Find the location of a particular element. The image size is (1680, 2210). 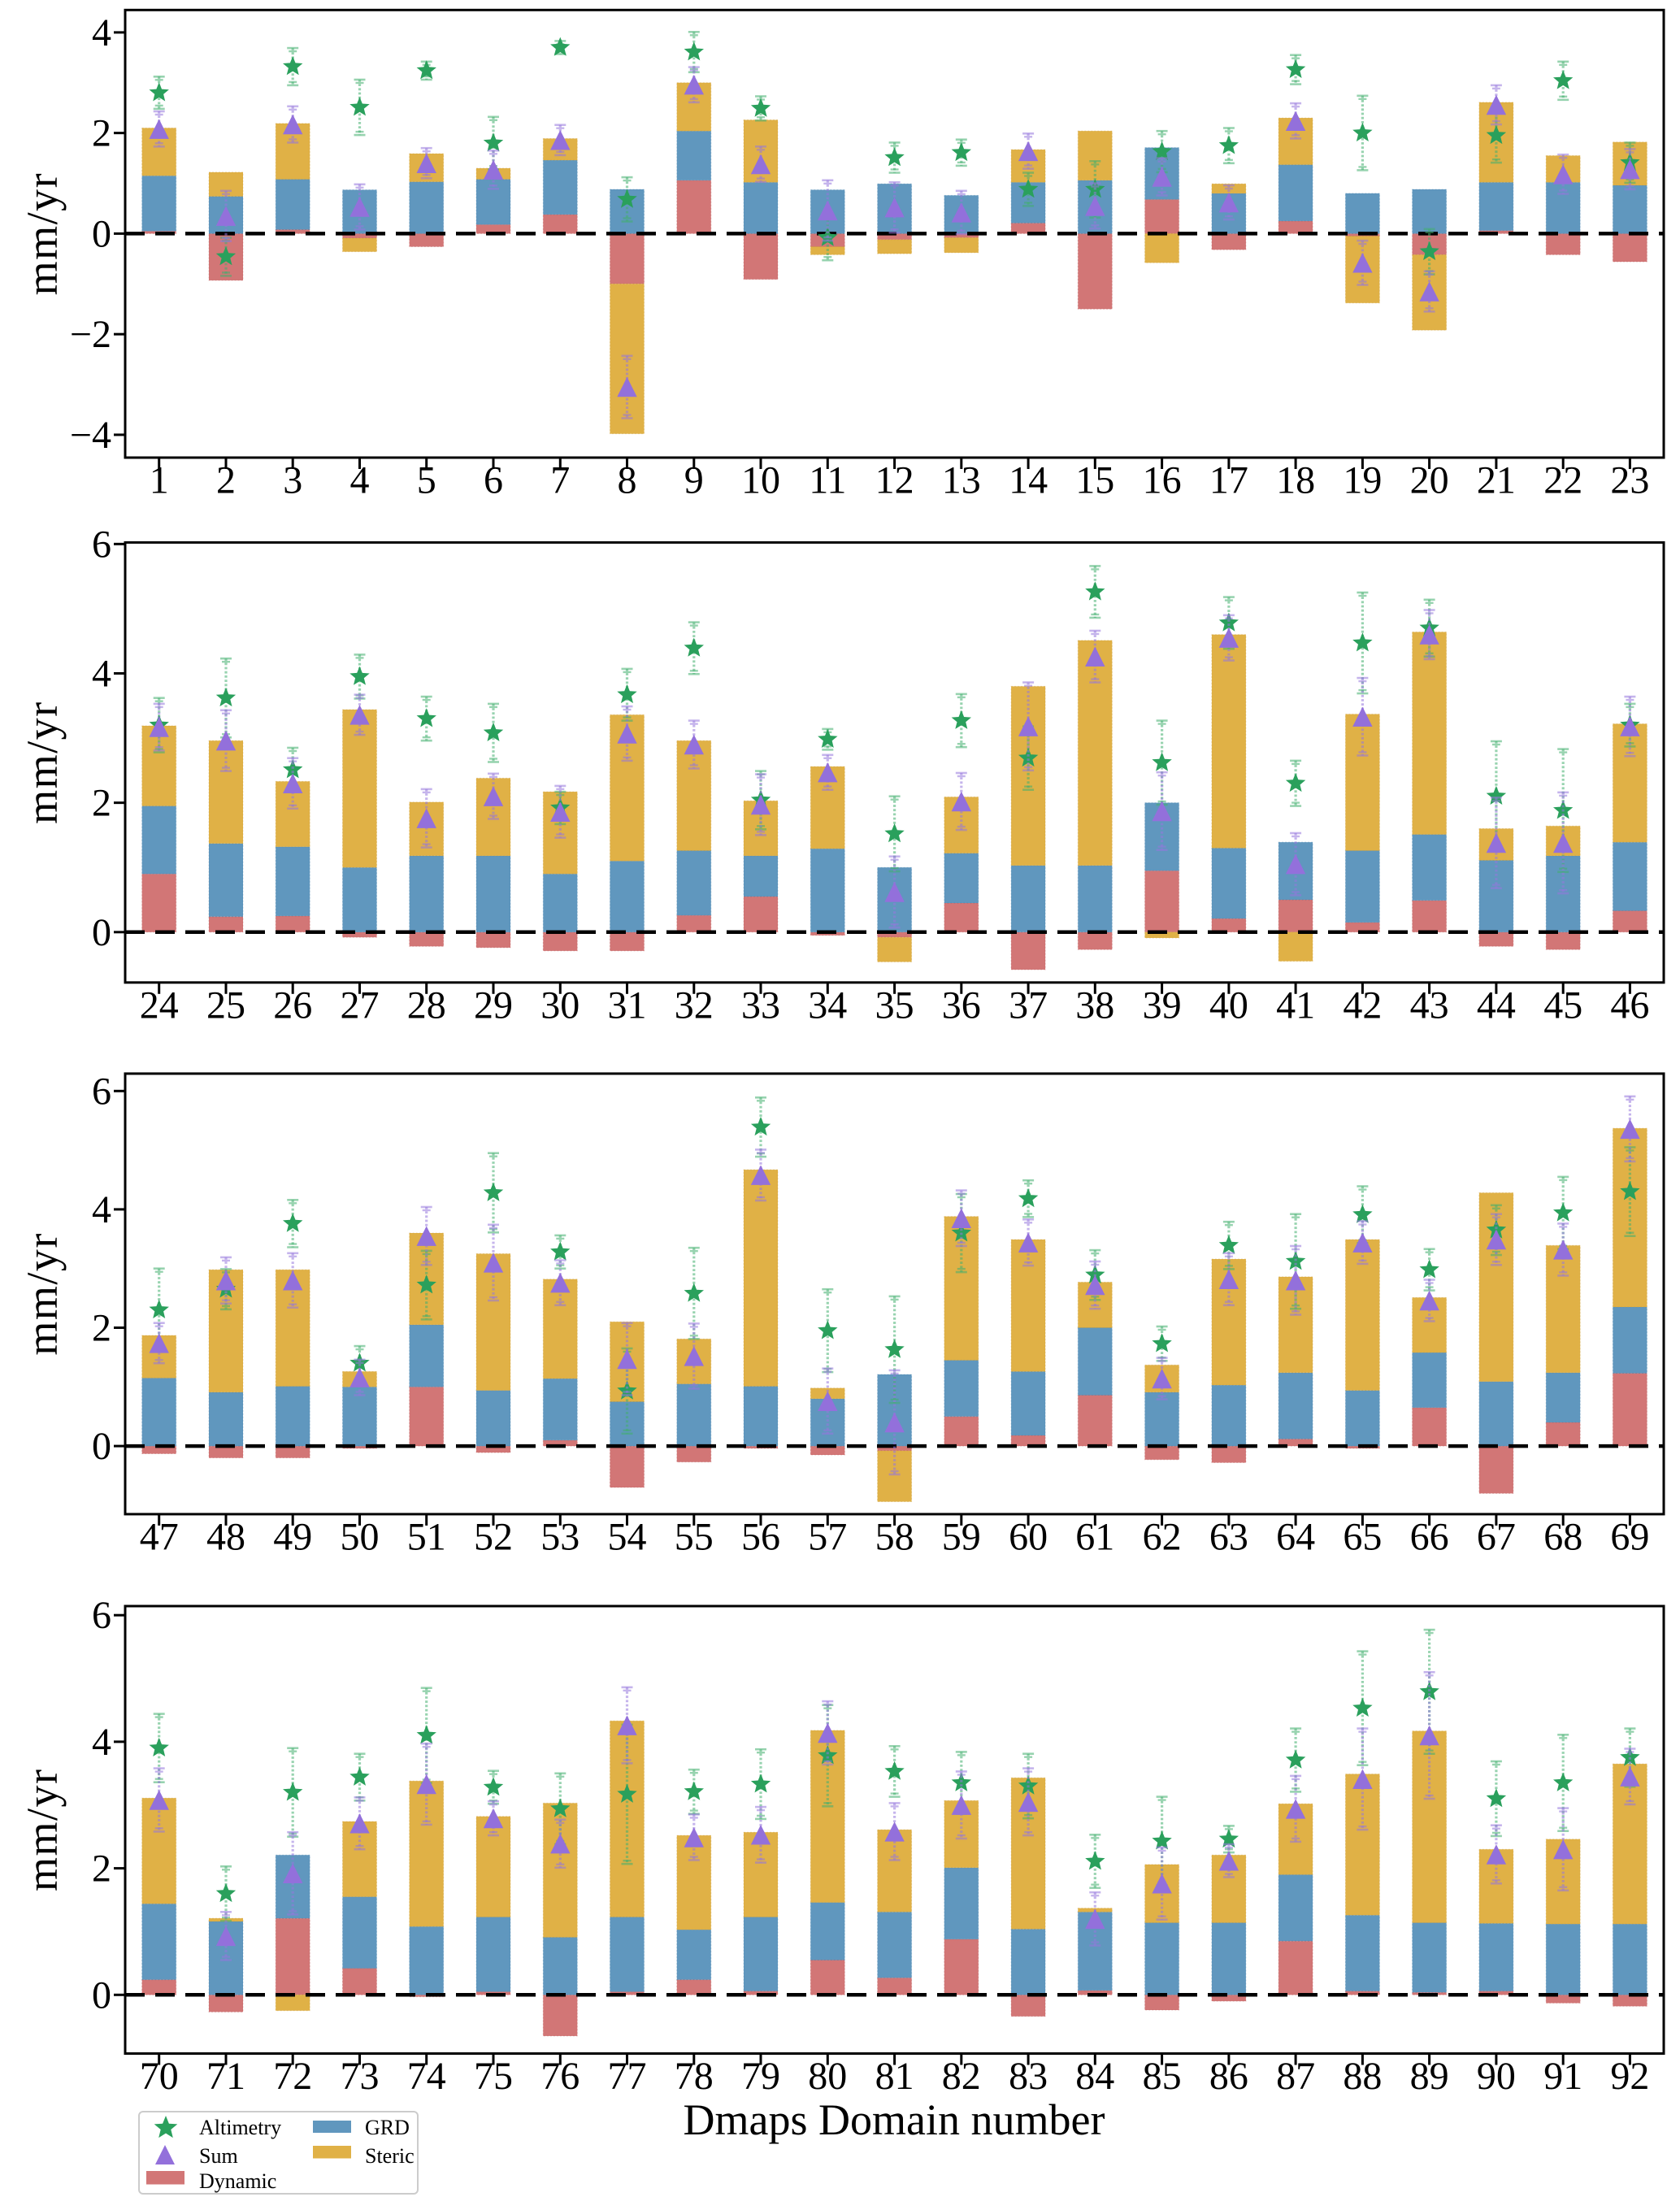

svg-text: 21 is located at coordinates (1496, 480).